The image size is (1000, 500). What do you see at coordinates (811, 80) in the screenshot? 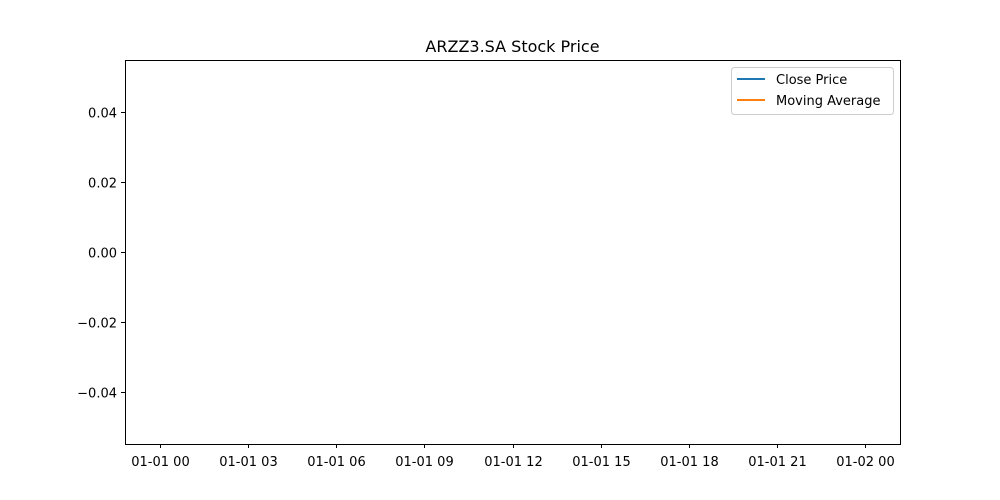
I see `legend-label: Close Price` at bounding box center [811, 80].